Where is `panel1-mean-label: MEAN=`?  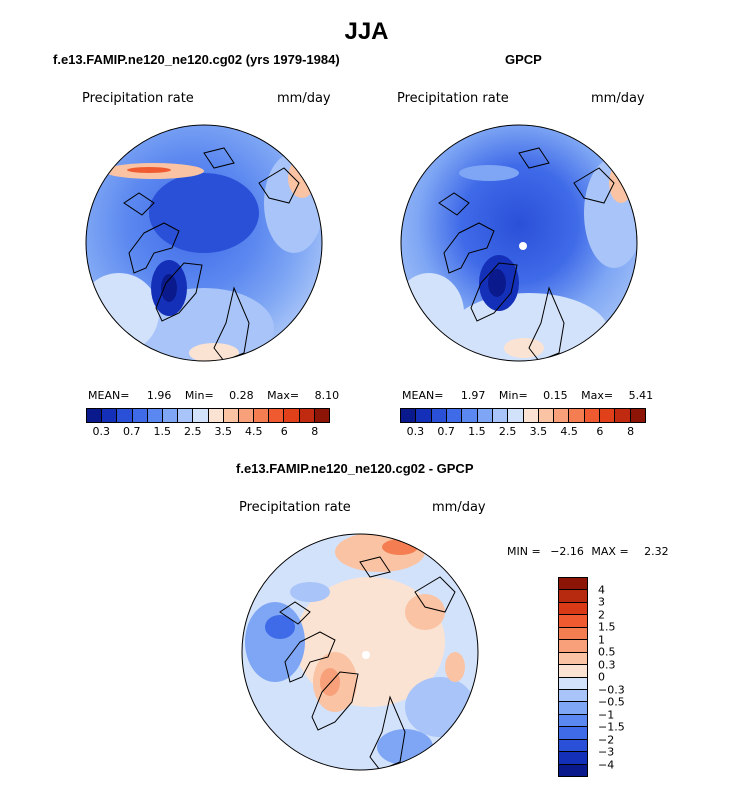
panel1-mean-label: MEAN= is located at coordinates (109, 395).